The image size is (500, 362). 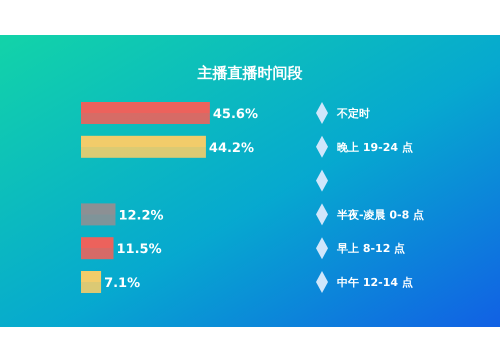 What do you see at coordinates (371, 249) in the screenshot?
I see `y-tick-label: 早上 8-12 点` at bounding box center [371, 249].